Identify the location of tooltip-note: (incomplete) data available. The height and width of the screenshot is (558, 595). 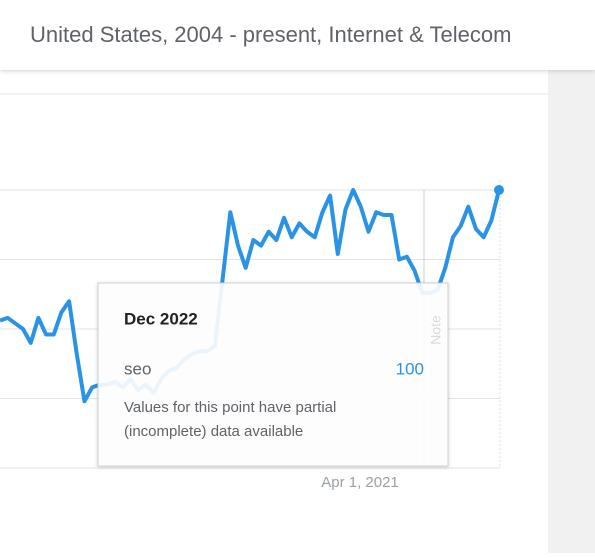
(213, 431).